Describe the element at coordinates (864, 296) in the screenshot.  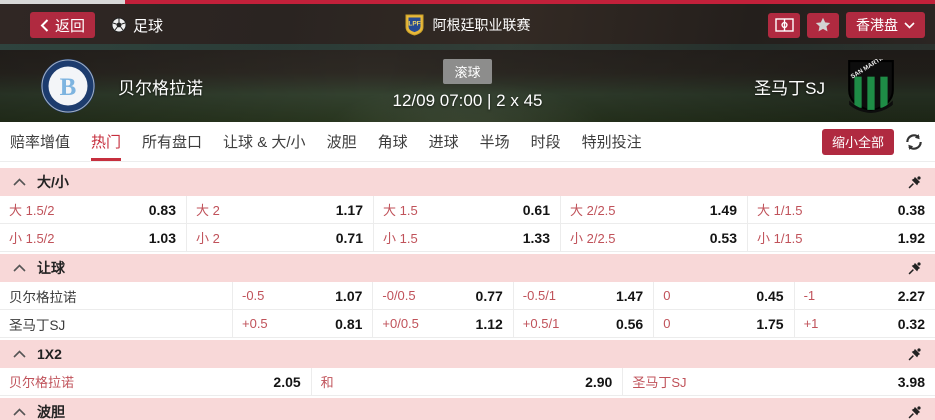
I see `odds-cell: -1 2.27` at that location.